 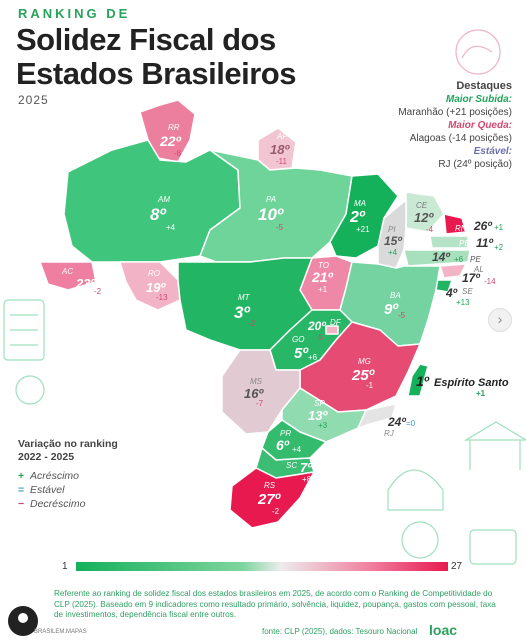 I want to click on state-abbr-sp: SP, so click(x=319, y=403).